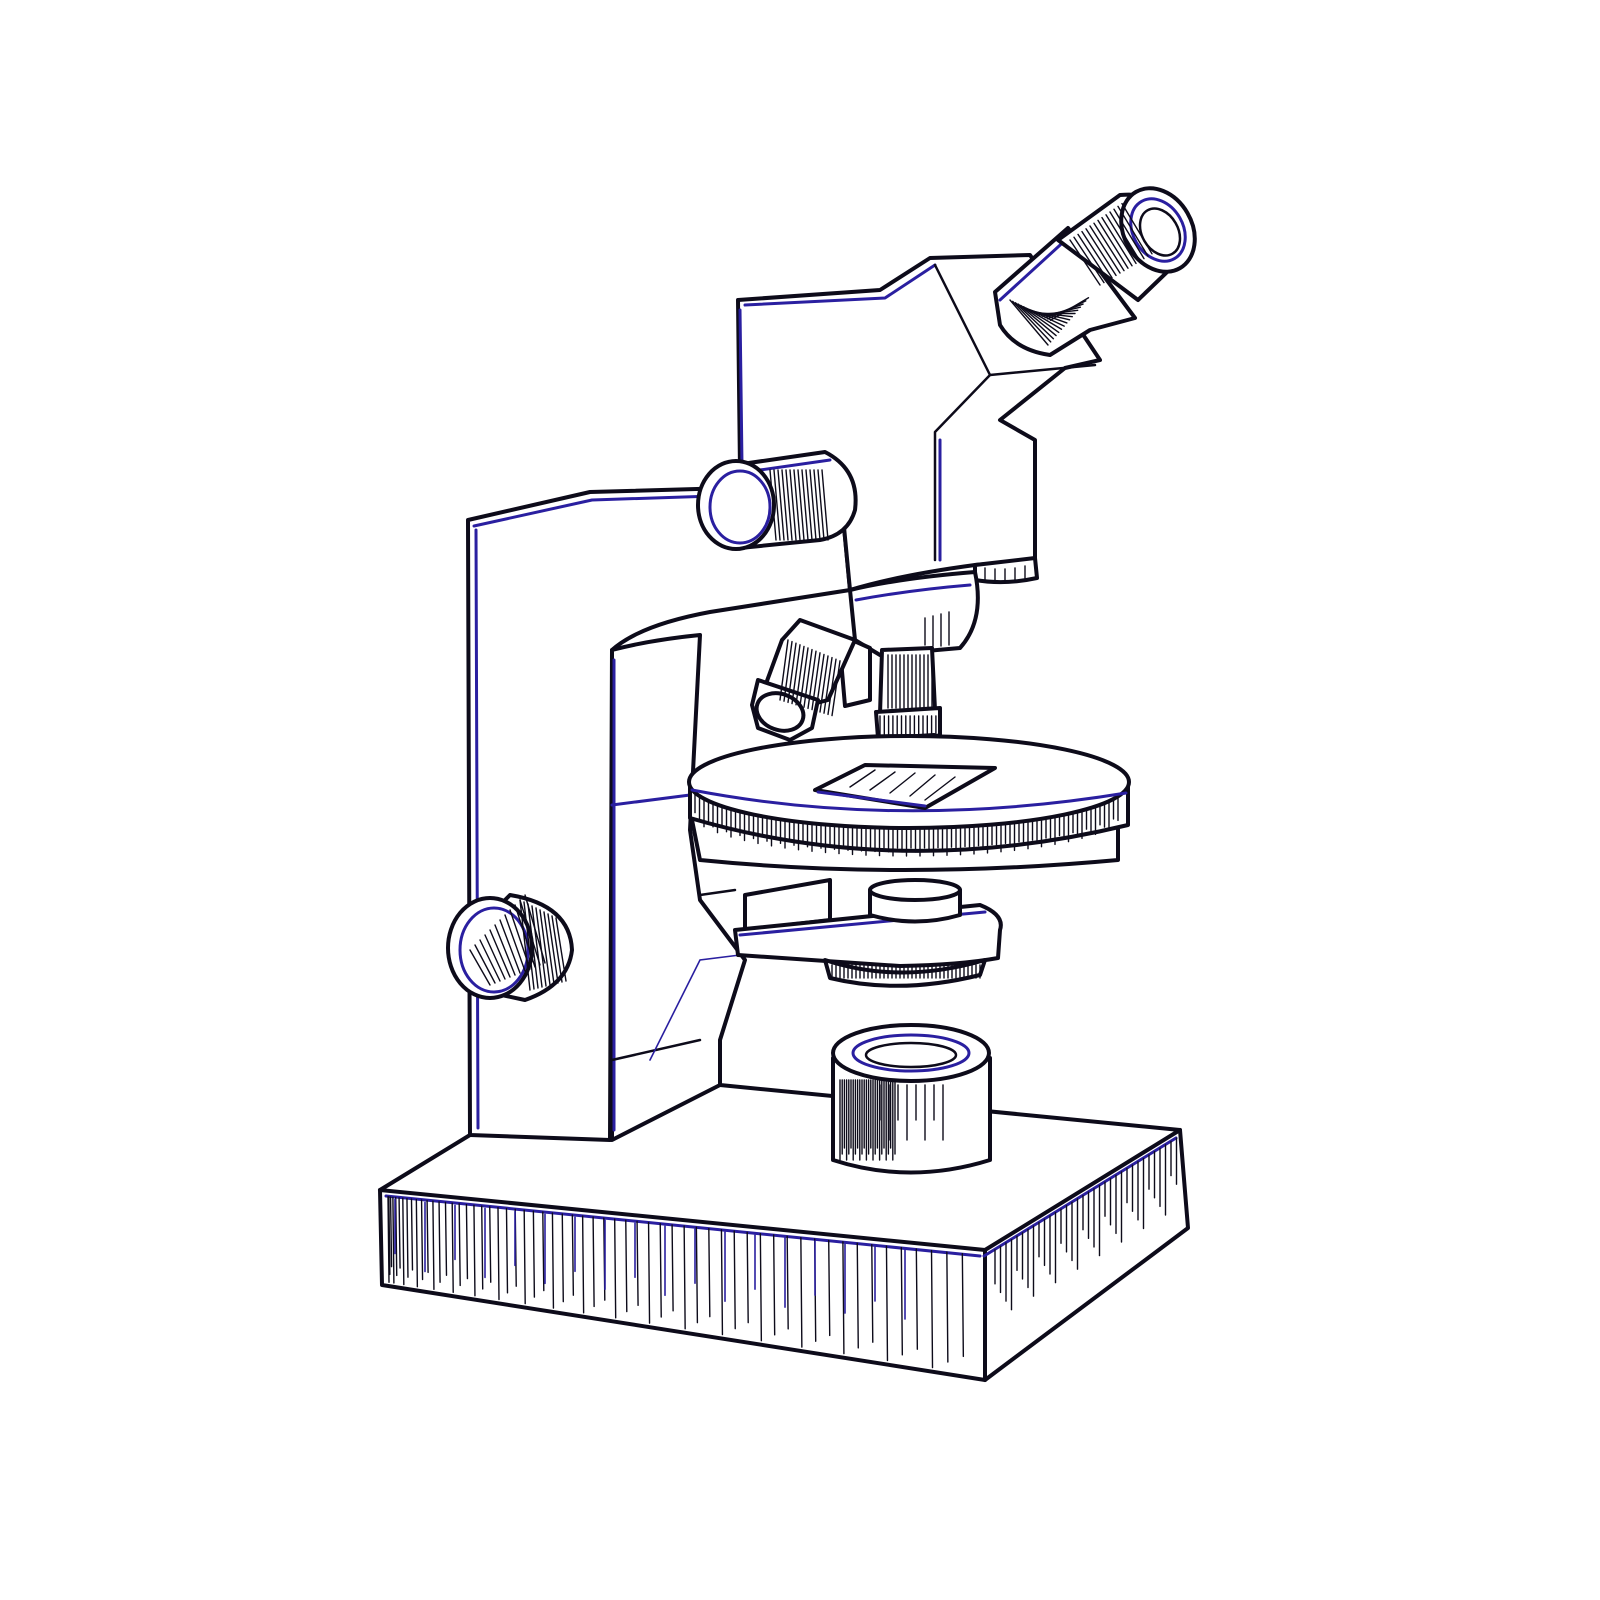 This screenshot has height=1600, width=1600. I want to click on center-objective-hatching, so click(908, 695).